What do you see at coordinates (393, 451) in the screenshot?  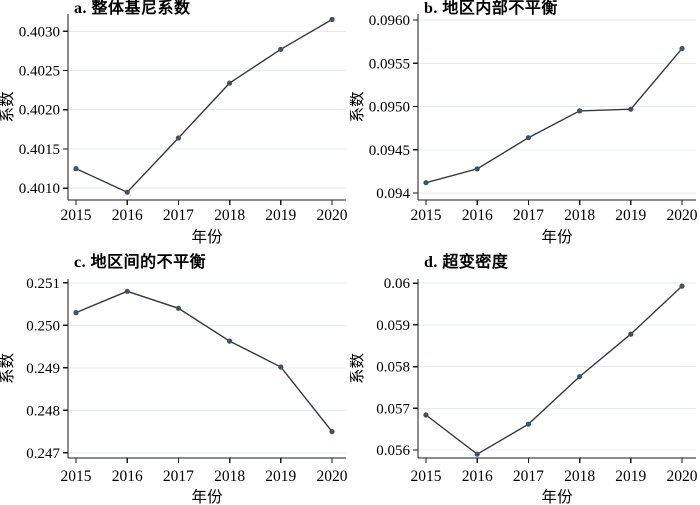 I see `y-tick-label: 0.056` at bounding box center [393, 451].